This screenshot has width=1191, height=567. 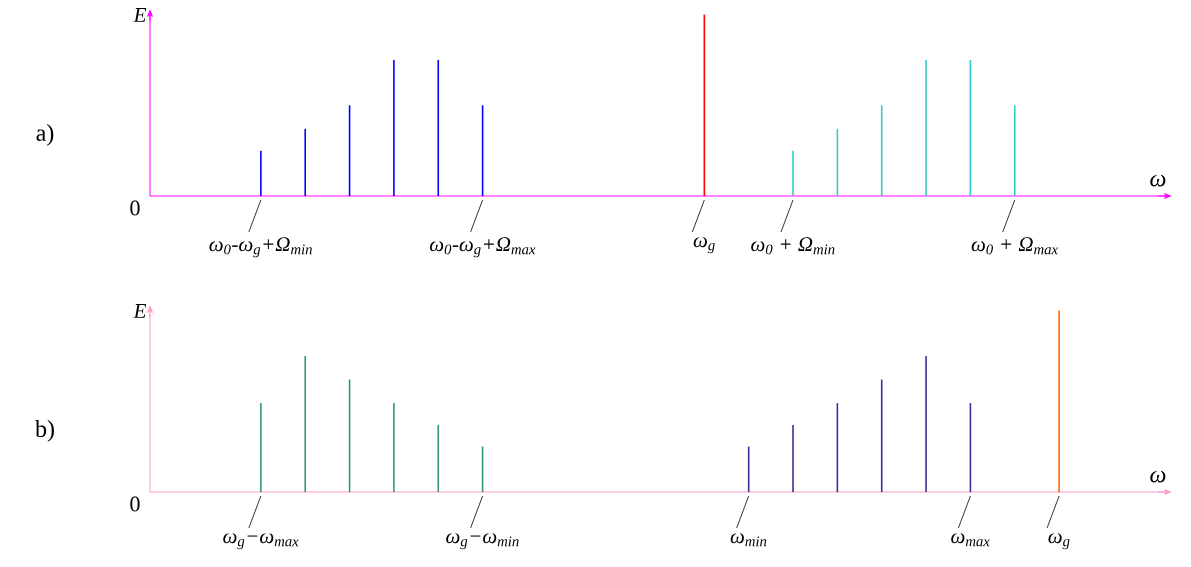 I want to click on x-tick-label: ω$_{g}$−ω$_{min}$, so click(x=482, y=541).